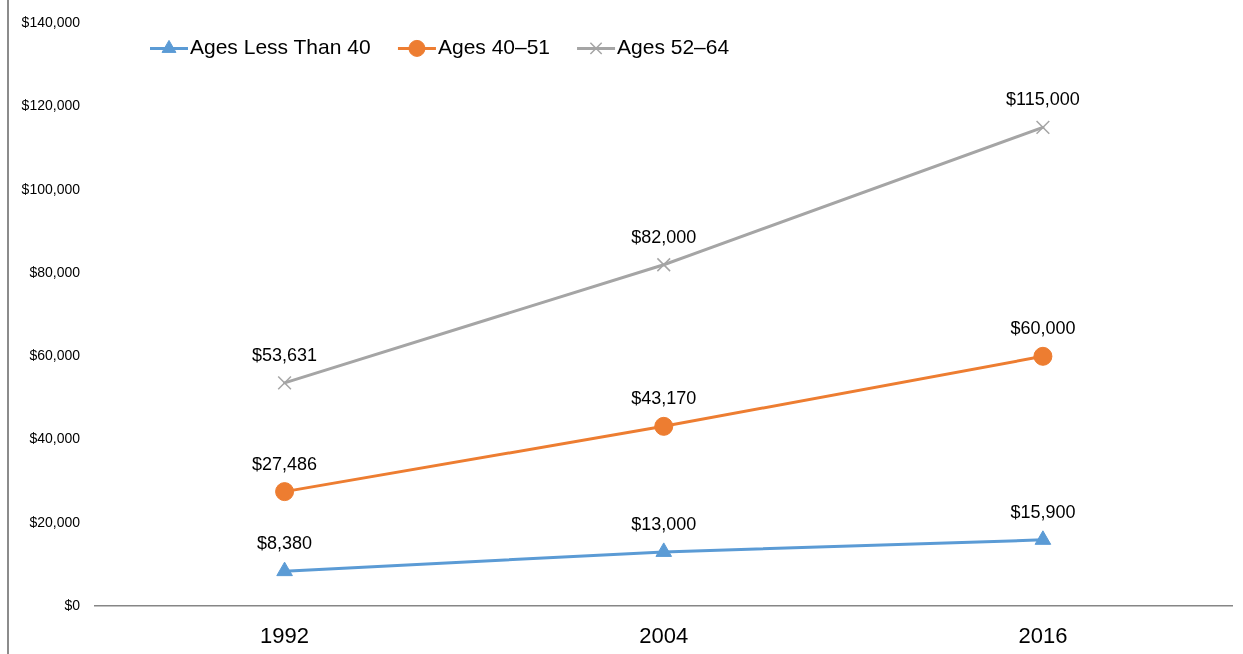 This screenshot has height=654, width=1243. Describe the element at coordinates (51, 188) in the screenshot. I see `y-tick-label: $100,000` at that location.